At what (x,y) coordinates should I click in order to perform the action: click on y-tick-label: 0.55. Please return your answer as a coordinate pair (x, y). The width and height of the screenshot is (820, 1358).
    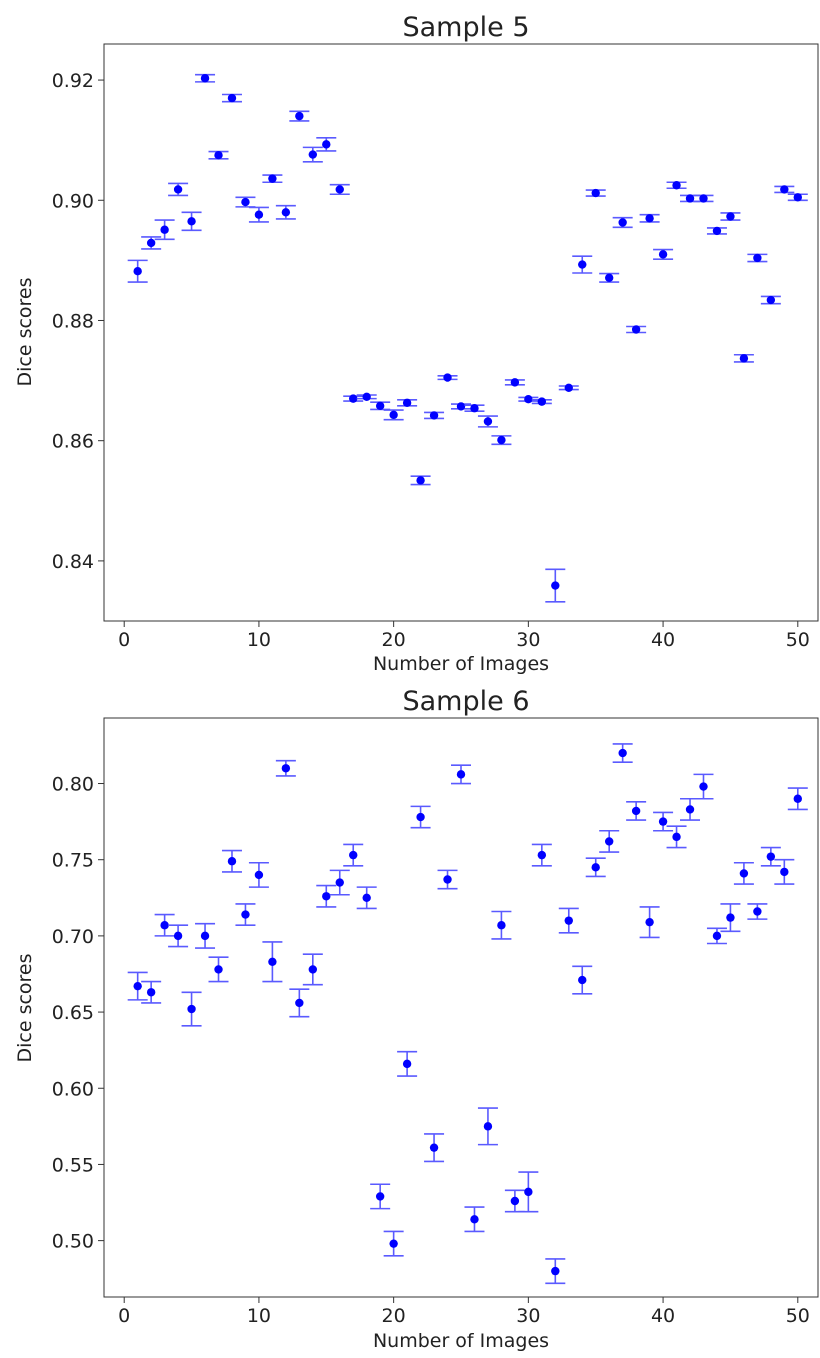
    Looking at the image, I should click on (73, 1165).